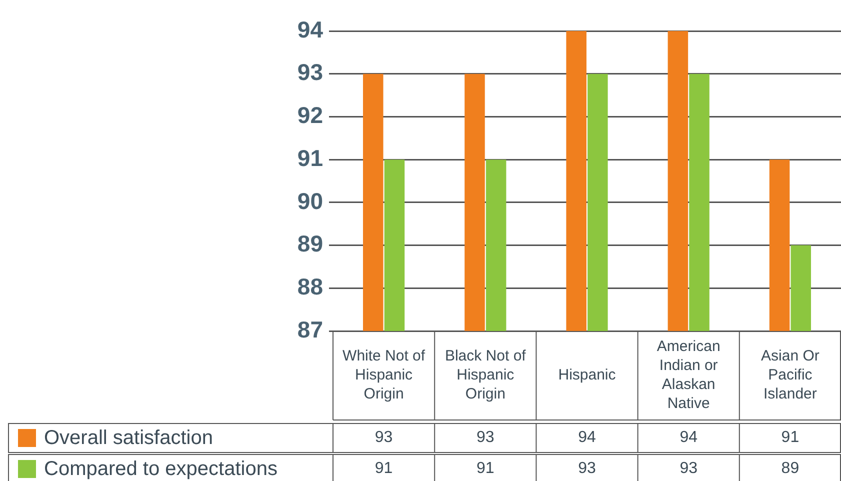 The width and height of the screenshot is (841, 481). What do you see at coordinates (310, 115) in the screenshot?
I see `y-tick-label: 92` at bounding box center [310, 115].